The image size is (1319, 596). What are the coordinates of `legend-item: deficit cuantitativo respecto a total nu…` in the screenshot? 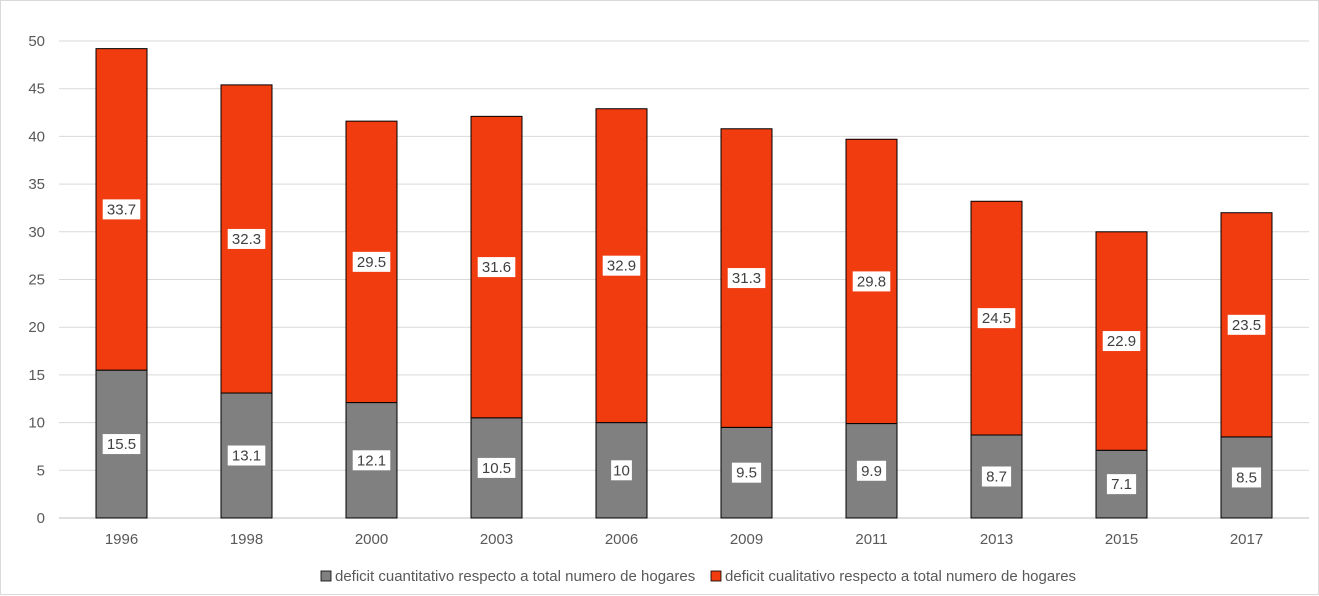 It's located at (507, 576).